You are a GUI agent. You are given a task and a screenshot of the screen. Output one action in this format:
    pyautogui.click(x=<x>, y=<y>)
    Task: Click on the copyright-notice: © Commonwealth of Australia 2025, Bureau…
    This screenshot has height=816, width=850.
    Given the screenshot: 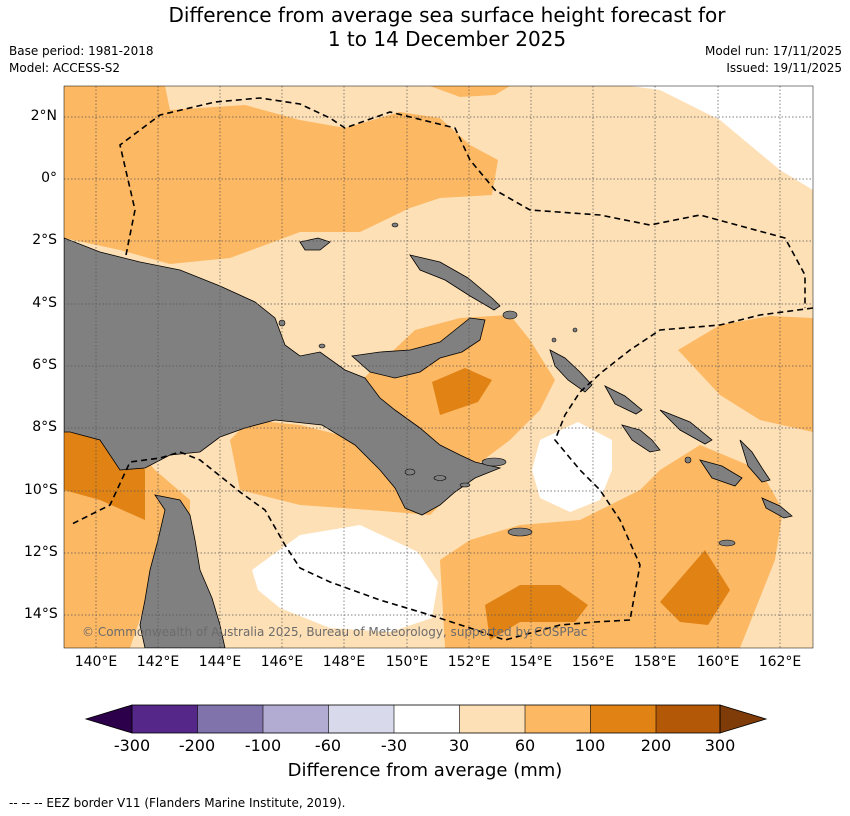 What is the action you would take?
    pyautogui.click(x=335, y=632)
    